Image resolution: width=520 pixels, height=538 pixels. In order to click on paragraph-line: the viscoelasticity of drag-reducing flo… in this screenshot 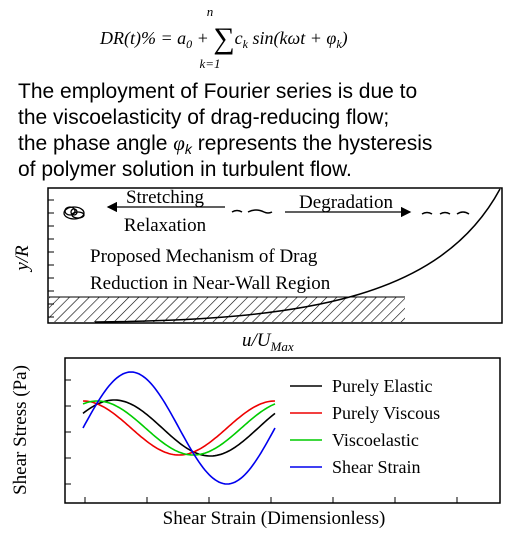, I will do `click(203, 117)`.